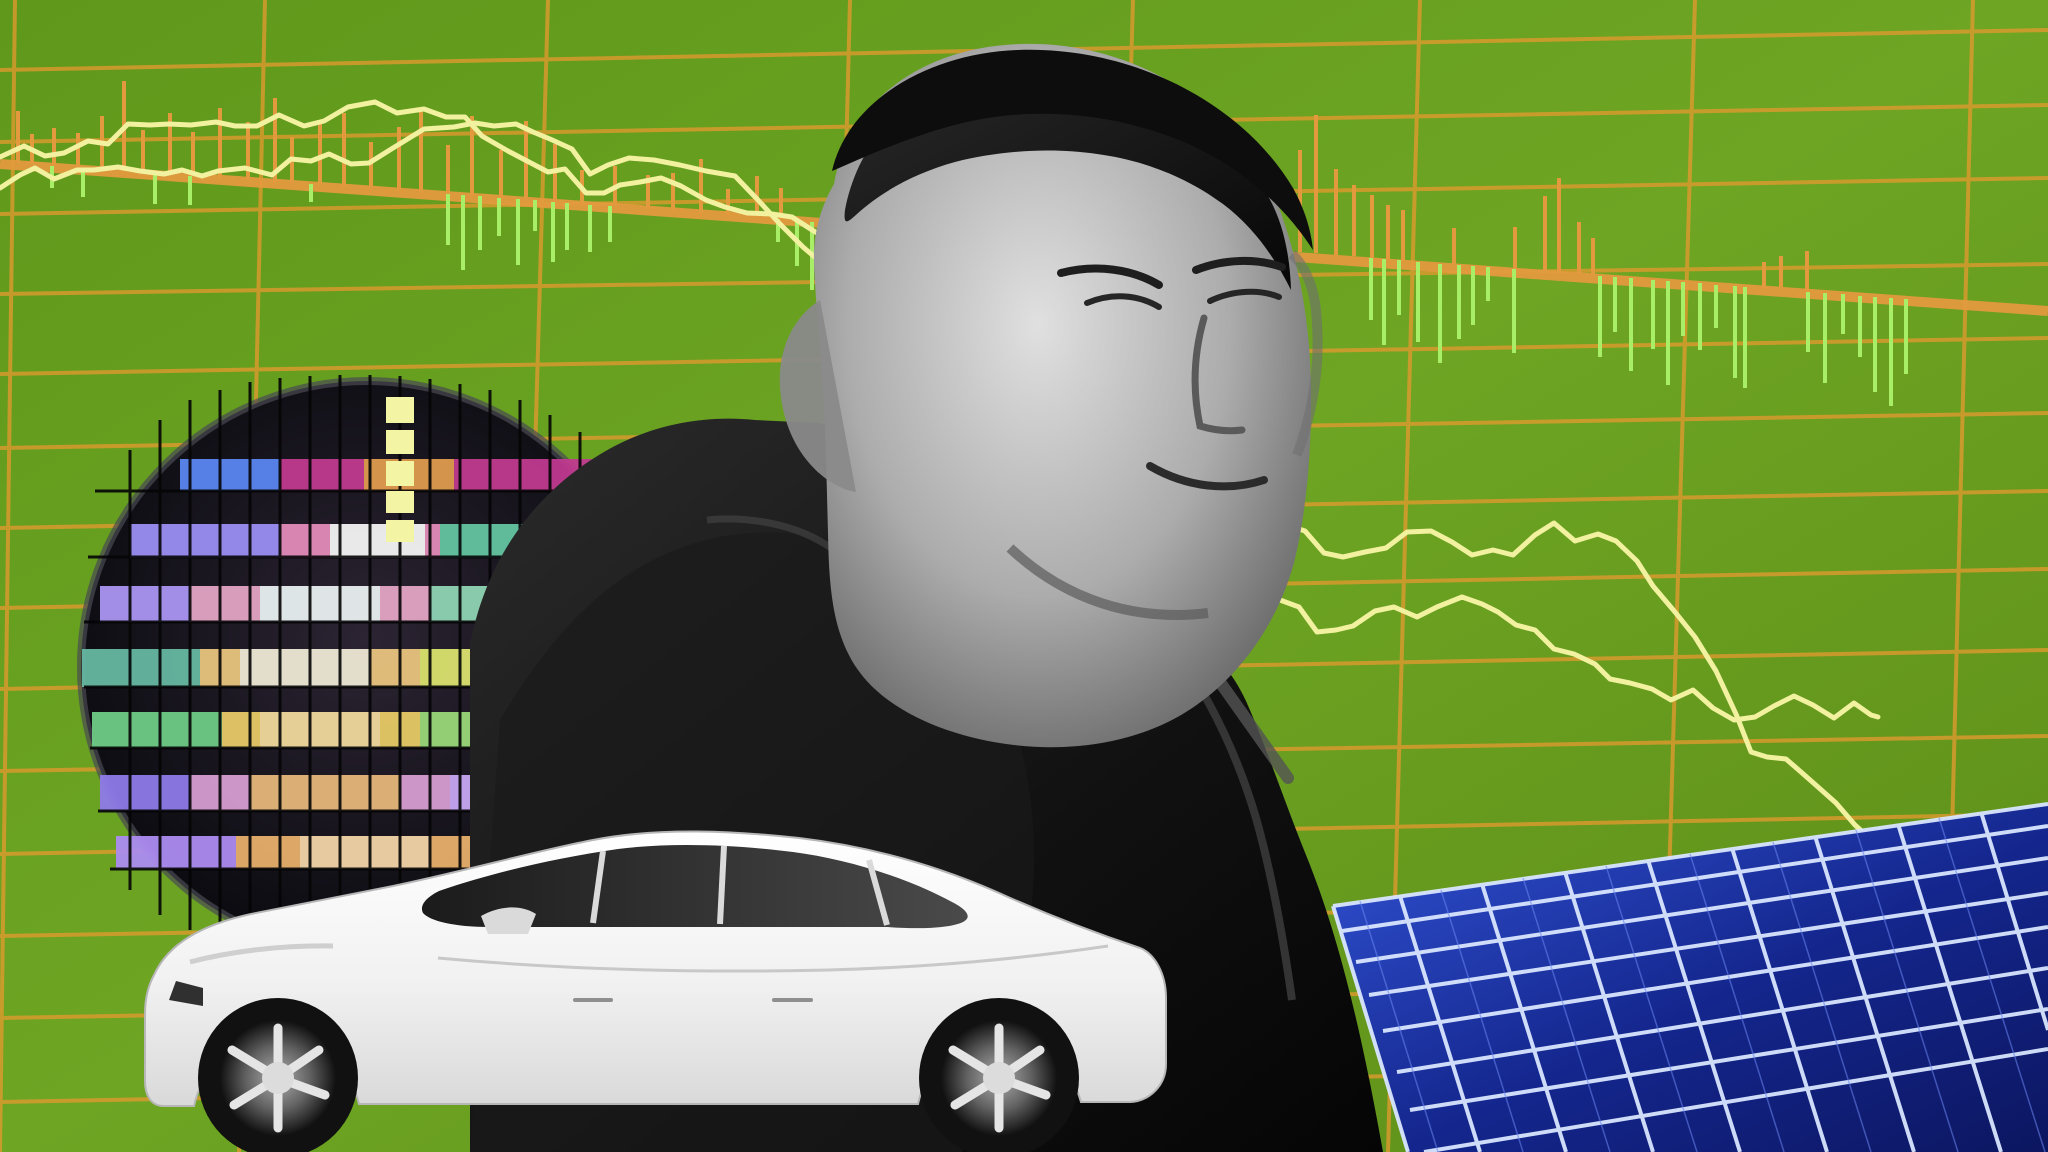 This screenshot has width=2048, height=1152. I want to click on window-pillar-b, so click(722, 885).